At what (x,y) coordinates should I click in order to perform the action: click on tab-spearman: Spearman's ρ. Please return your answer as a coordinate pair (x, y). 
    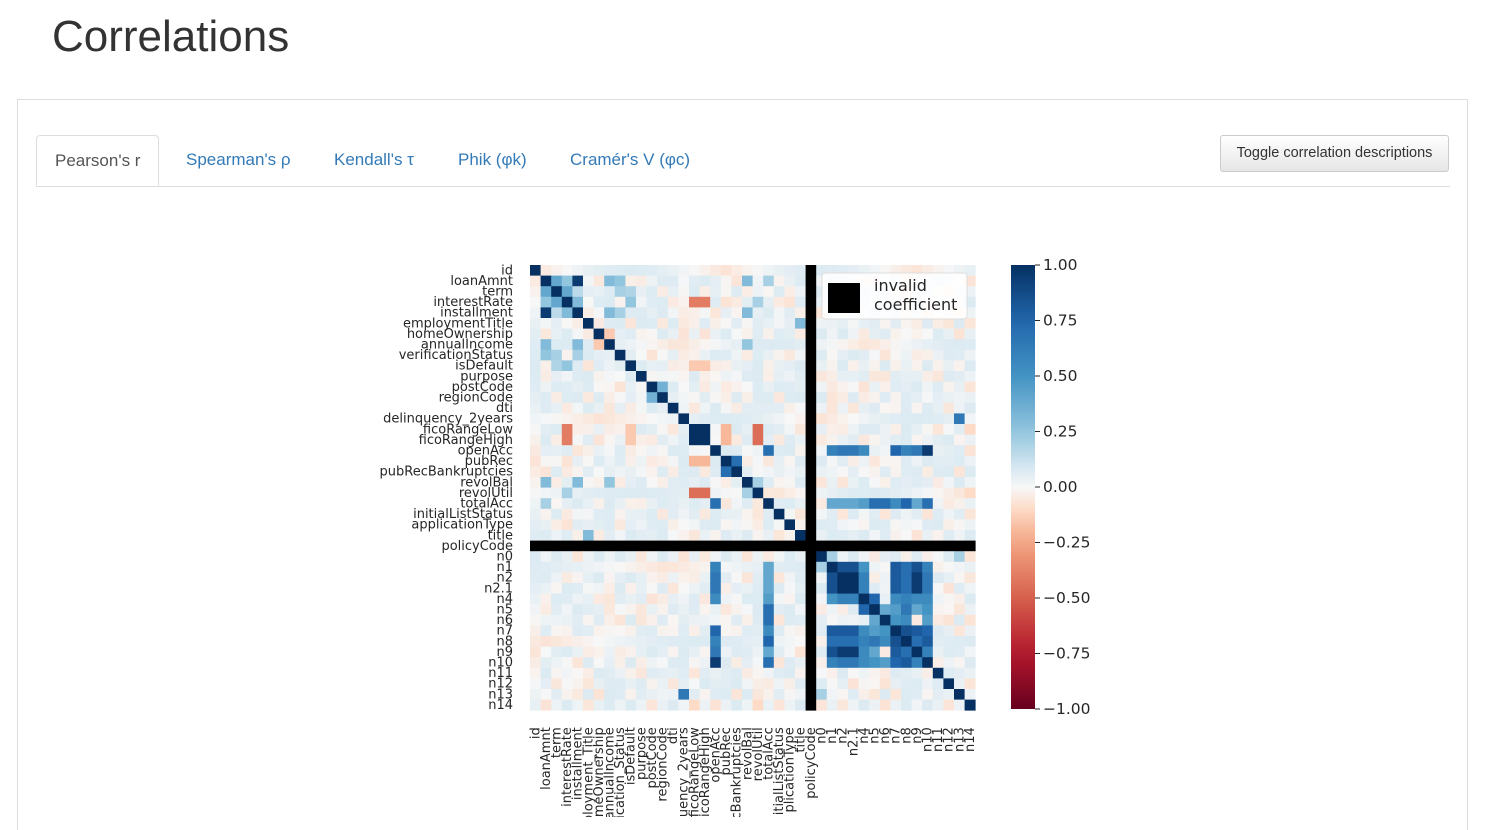
    Looking at the image, I should click on (238, 159).